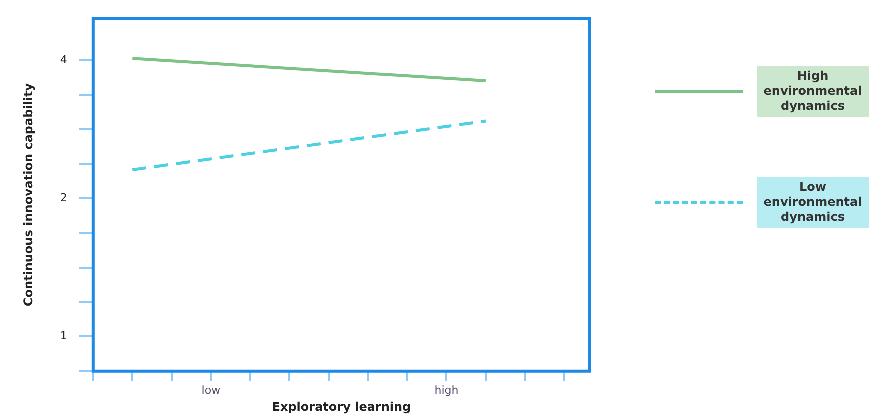 This screenshot has width=873, height=417. What do you see at coordinates (813, 91) in the screenshot?
I see `text: High environmental dynamics` at bounding box center [813, 91].